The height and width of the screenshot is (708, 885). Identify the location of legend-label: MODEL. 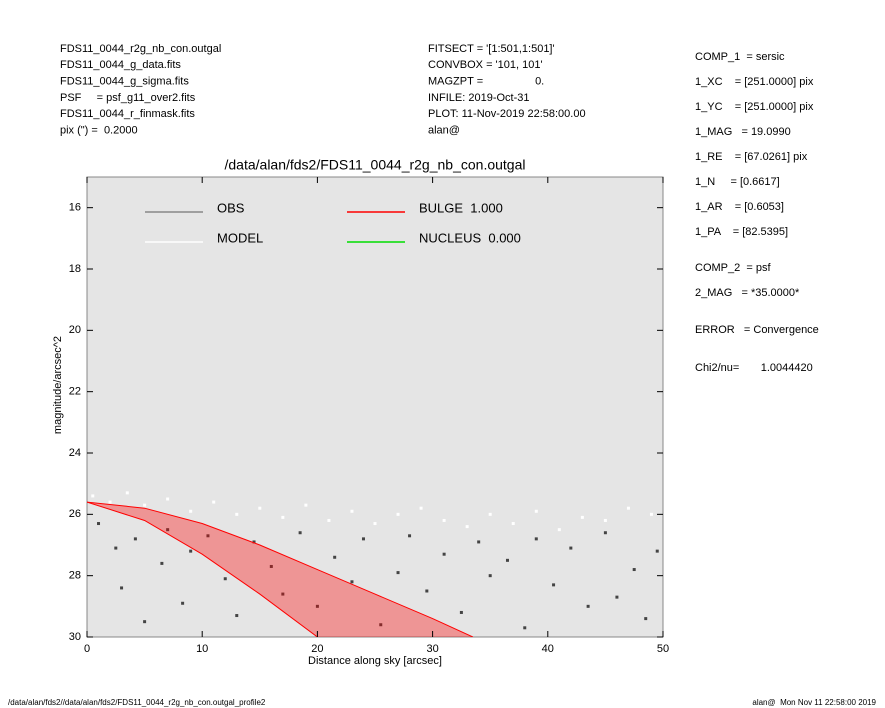
(240, 237).